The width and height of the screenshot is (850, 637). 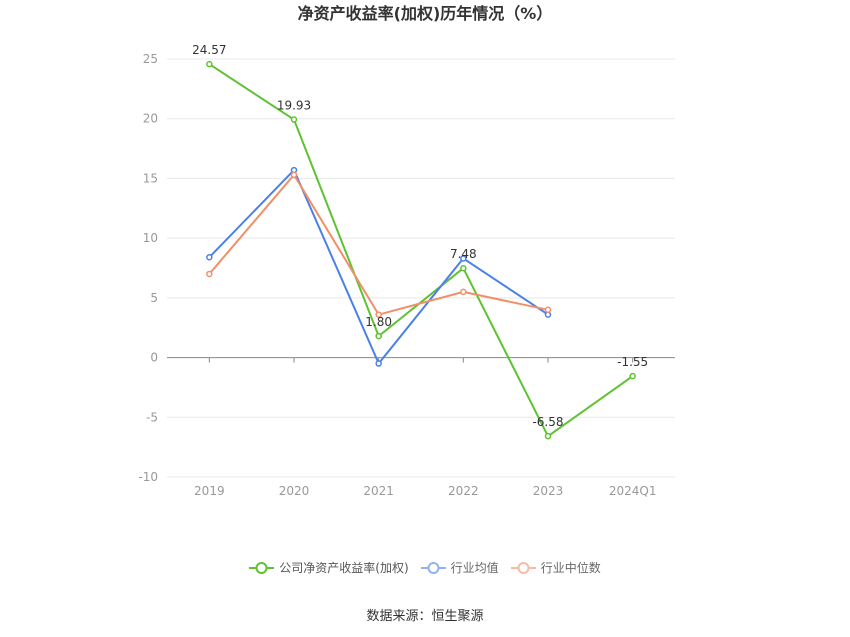 What do you see at coordinates (474, 568) in the screenshot?
I see `legend-label-industry-mean: 行业均值` at bounding box center [474, 568].